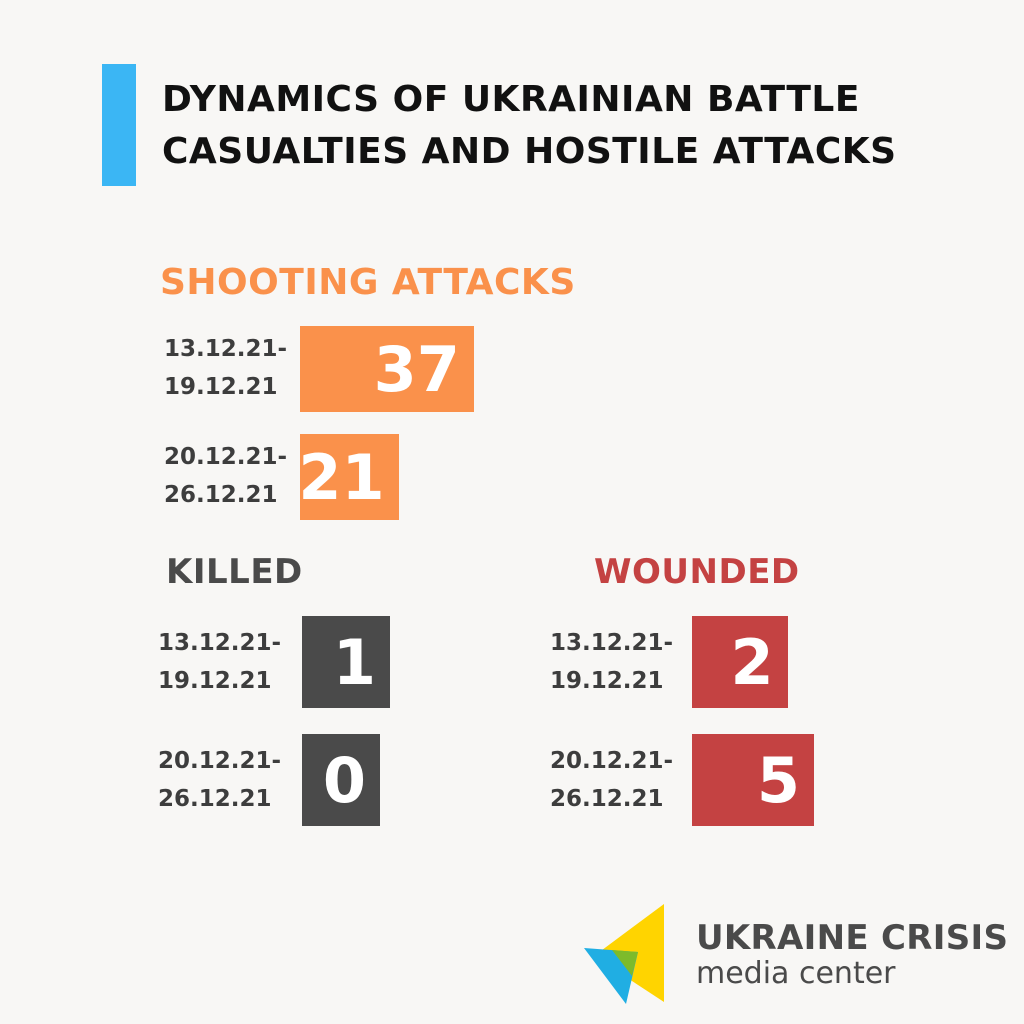  I want to click on wounded-value-label: 2, so click(752, 662).